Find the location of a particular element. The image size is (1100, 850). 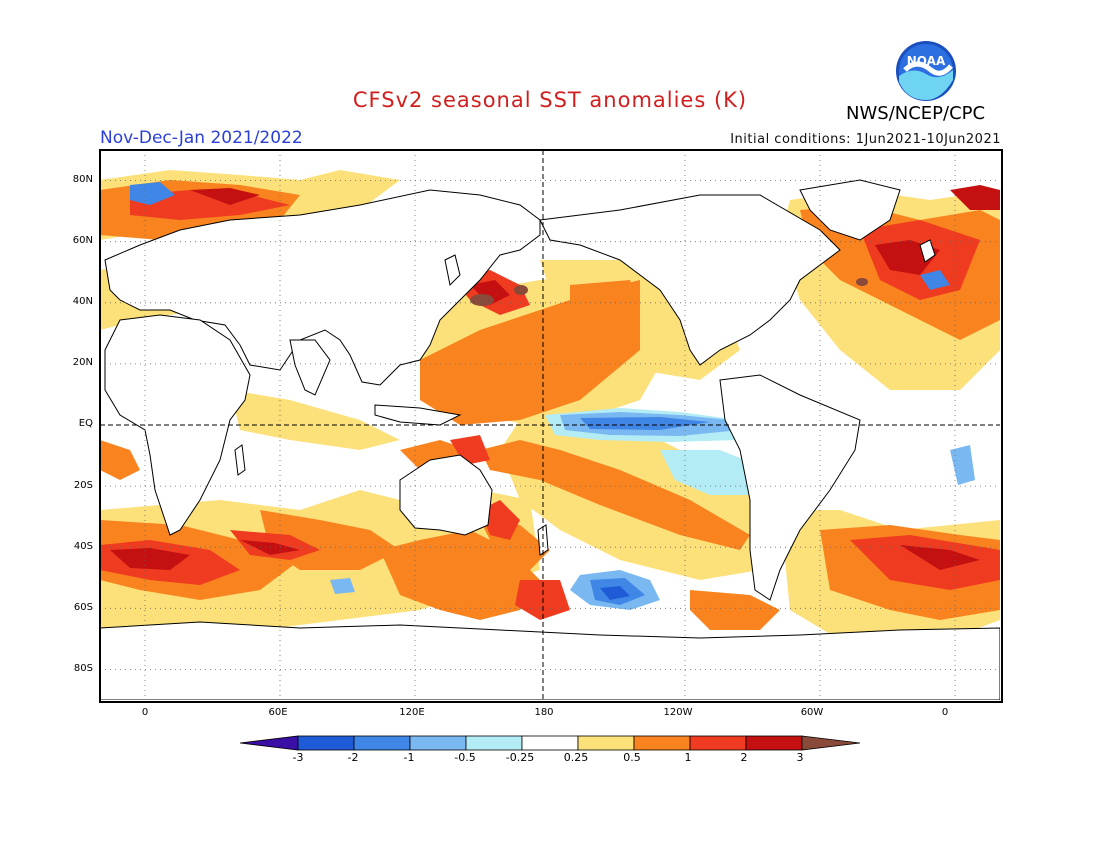

lat-label: 40N is located at coordinates (82, 301).